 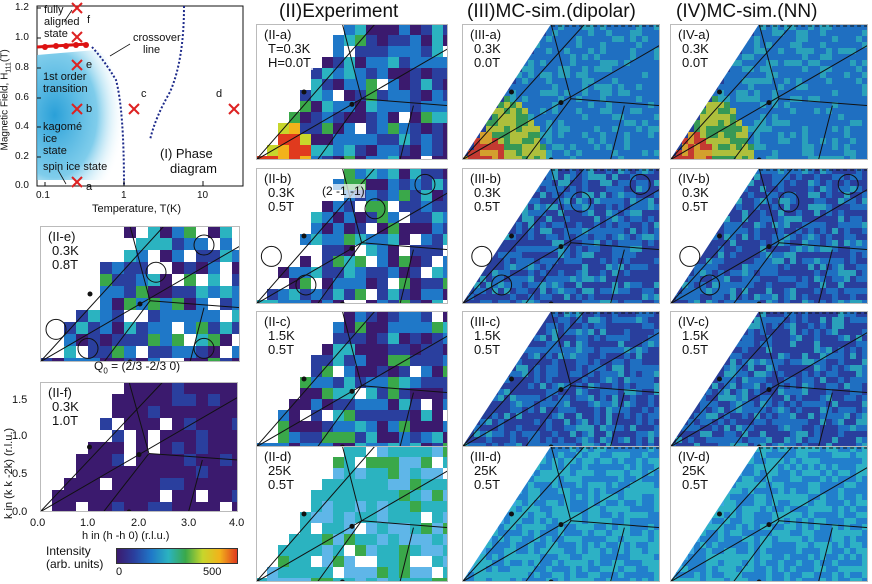 I want to click on panel-dipolar-b-label-line: (III-b), so click(x=486, y=178).